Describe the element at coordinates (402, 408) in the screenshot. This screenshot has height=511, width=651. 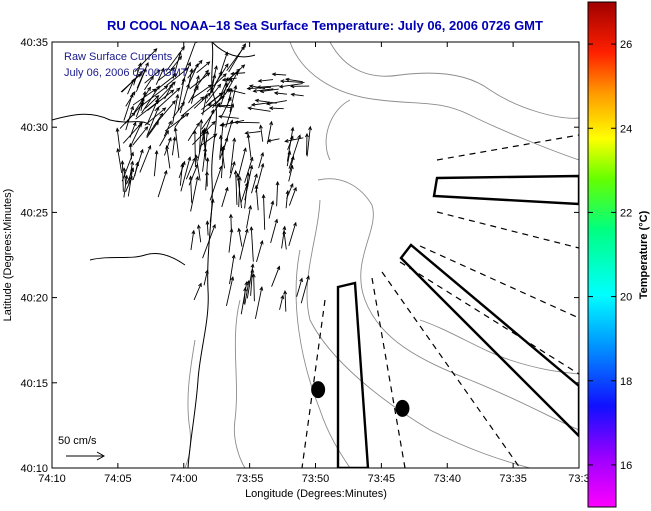
I see `station-marker` at that location.